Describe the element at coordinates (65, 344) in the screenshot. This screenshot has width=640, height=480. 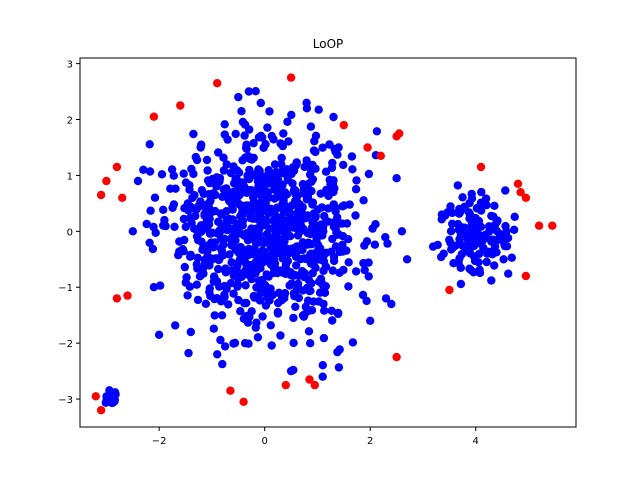
I see `y-tick-label: −2` at that location.